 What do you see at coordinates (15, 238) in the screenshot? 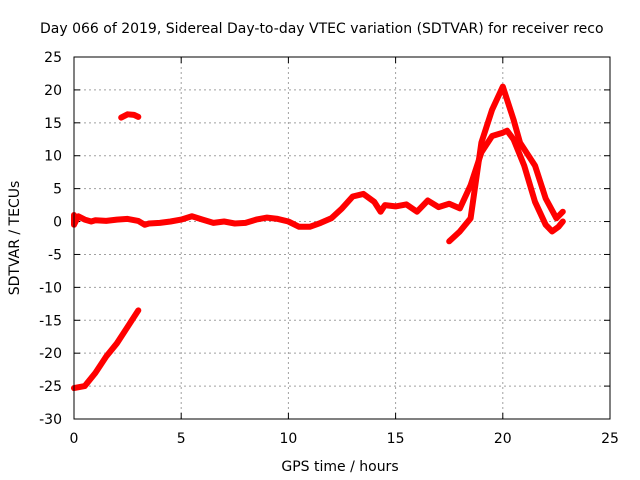
I see `y-axis-label: SDTVAR / TECUs` at bounding box center [15, 238].